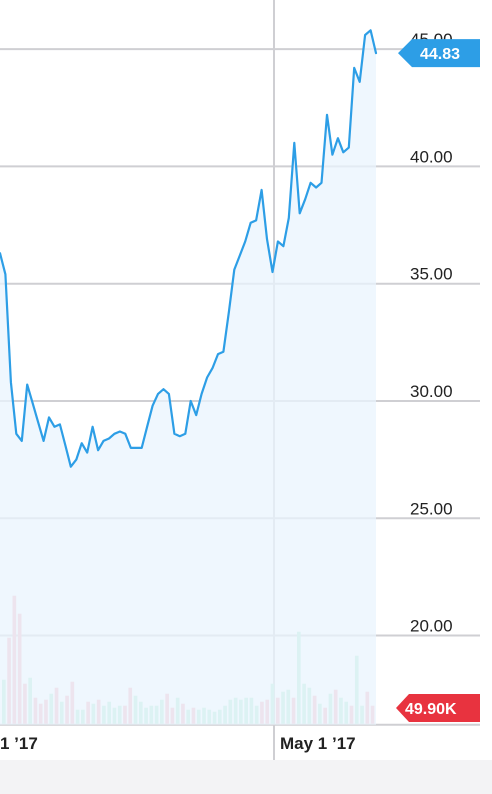  I want to click on x-tick-label: May 1 ’17, so click(318, 743).